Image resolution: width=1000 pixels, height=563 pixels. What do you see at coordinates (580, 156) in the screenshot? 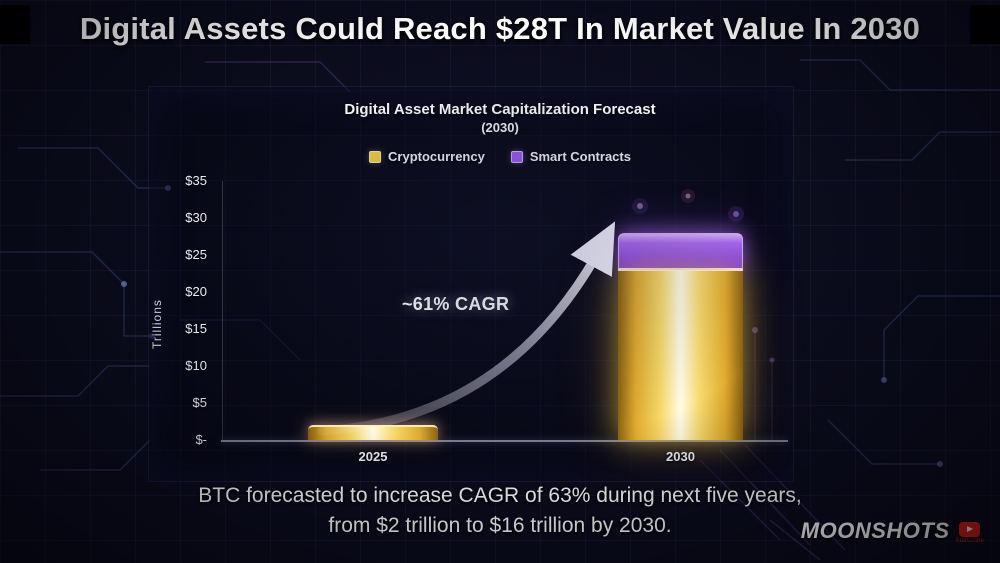
I see `legend-label: Smart Contracts` at bounding box center [580, 156].